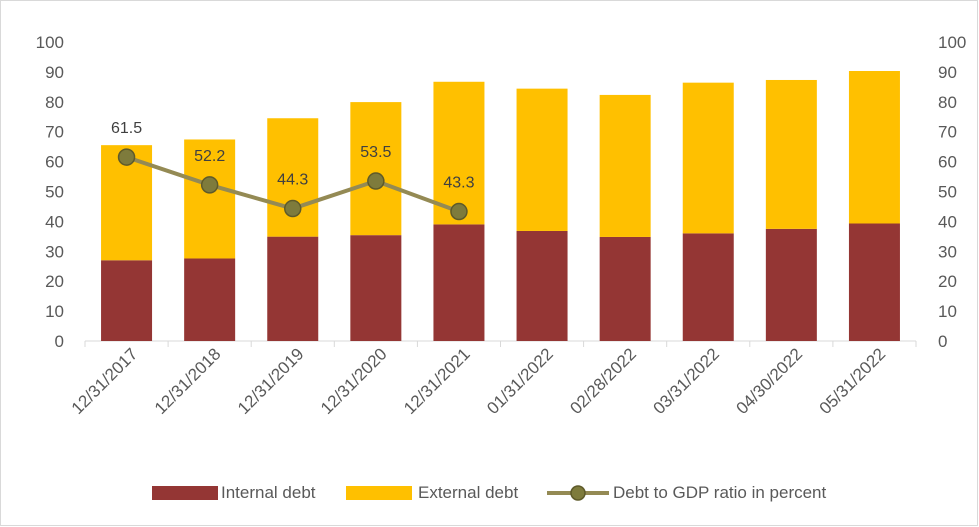  I want to click on legend-label-internal-debt: Internal debt, so click(268, 492).